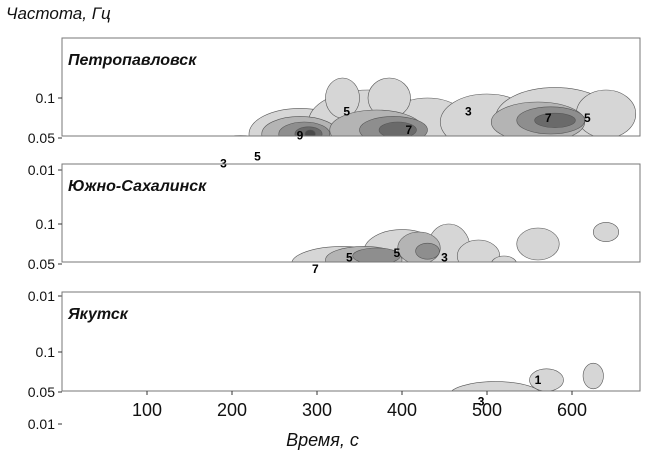  Describe the element at coordinates (322, 440) in the screenshot. I see `x-axis-title: Время, с` at that location.